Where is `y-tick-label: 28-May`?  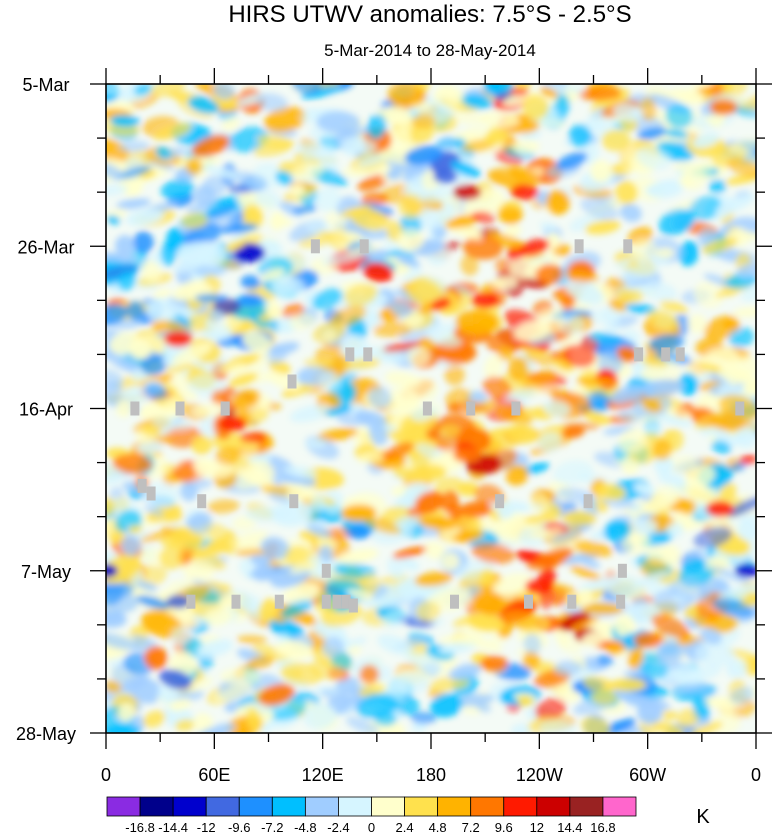
y-tick-label: 28-May is located at coordinates (46, 734).